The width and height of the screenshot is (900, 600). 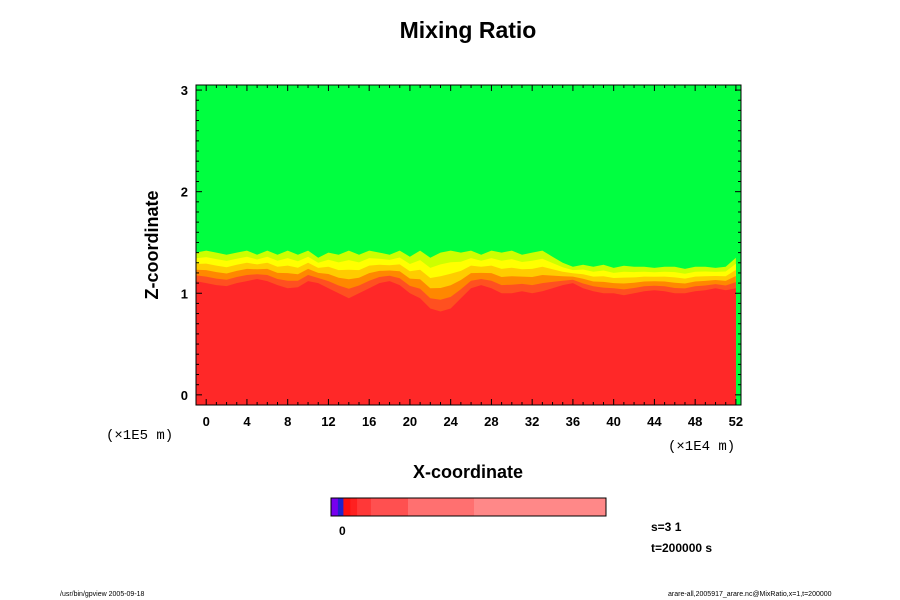 What do you see at coordinates (206, 421) in the screenshot?
I see `x-tick-label-0: 0` at bounding box center [206, 421].